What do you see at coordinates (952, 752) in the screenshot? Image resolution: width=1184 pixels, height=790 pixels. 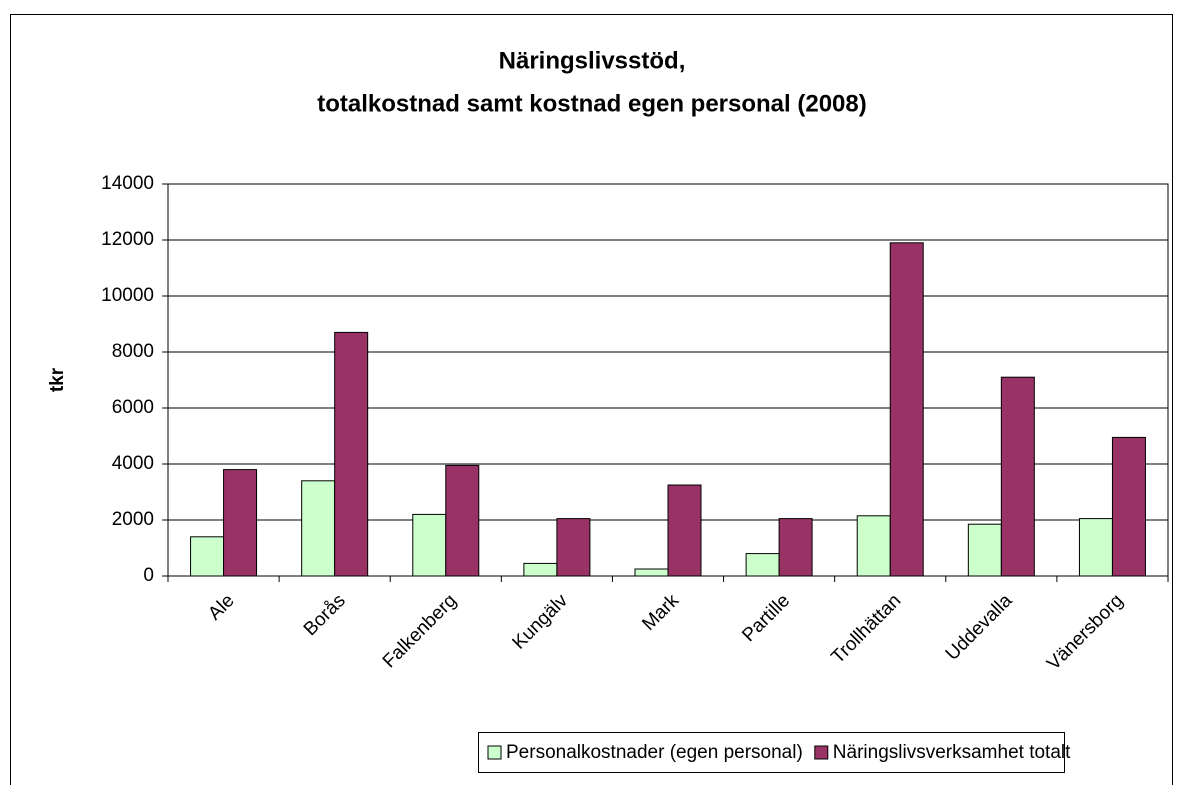 I see `legend-label: Näringslivsverksamhet totalt` at bounding box center [952, 752].